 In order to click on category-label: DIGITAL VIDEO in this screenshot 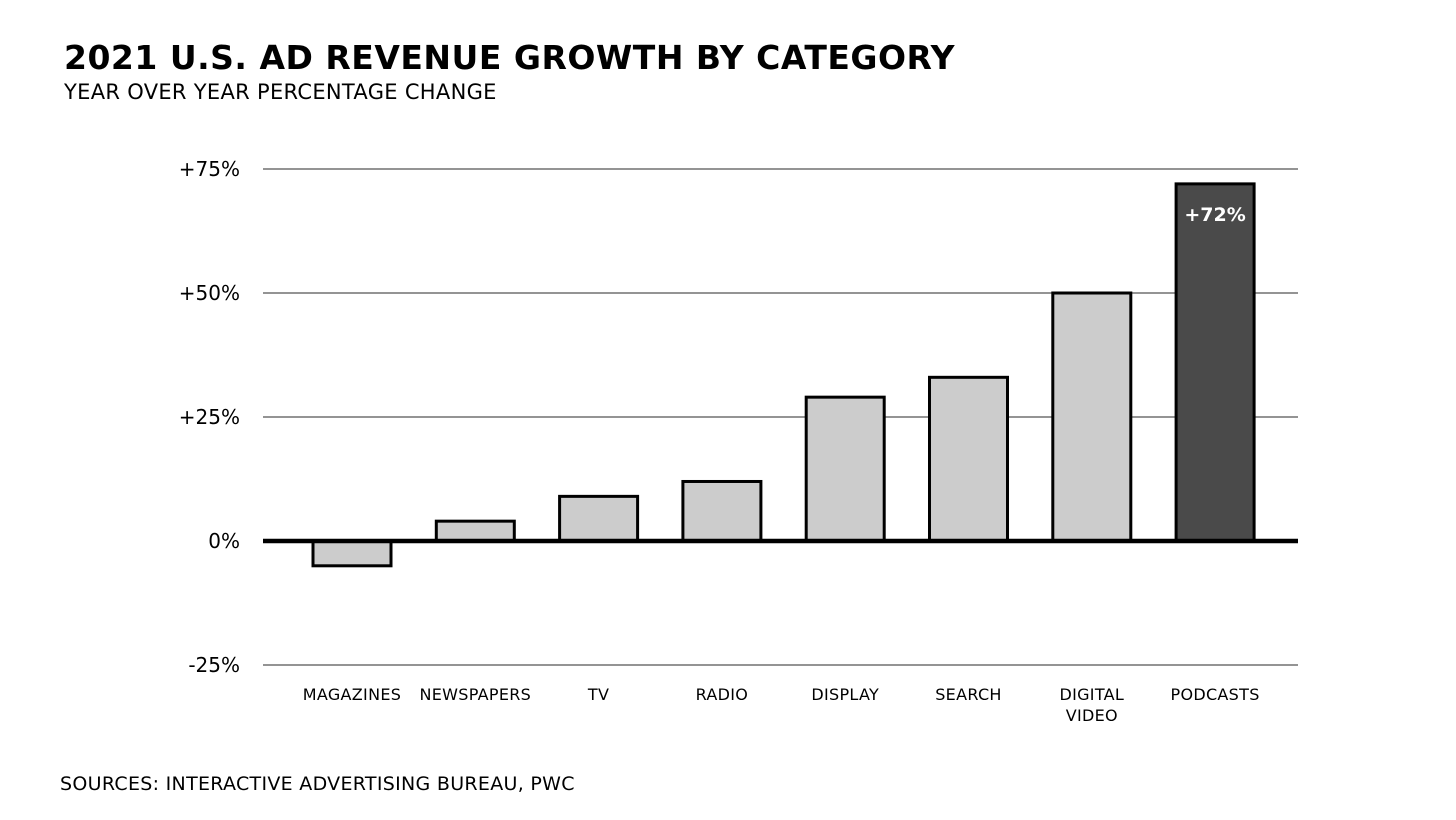, I will do `click(1091, 705)`.